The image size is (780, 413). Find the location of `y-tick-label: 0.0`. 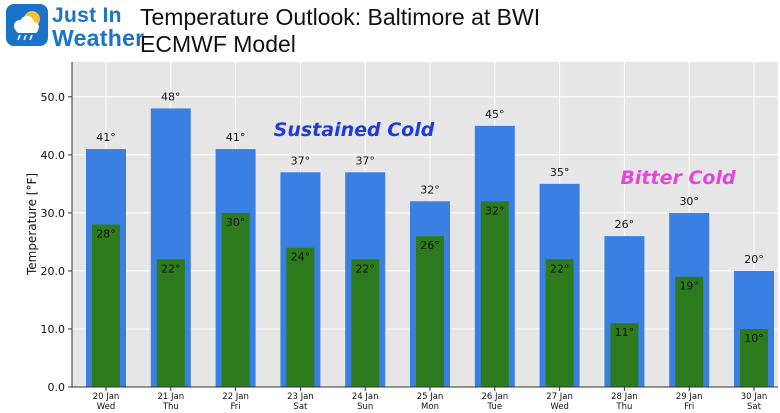

y-tick-label: 0.0 is located at coordinates (57, 387).